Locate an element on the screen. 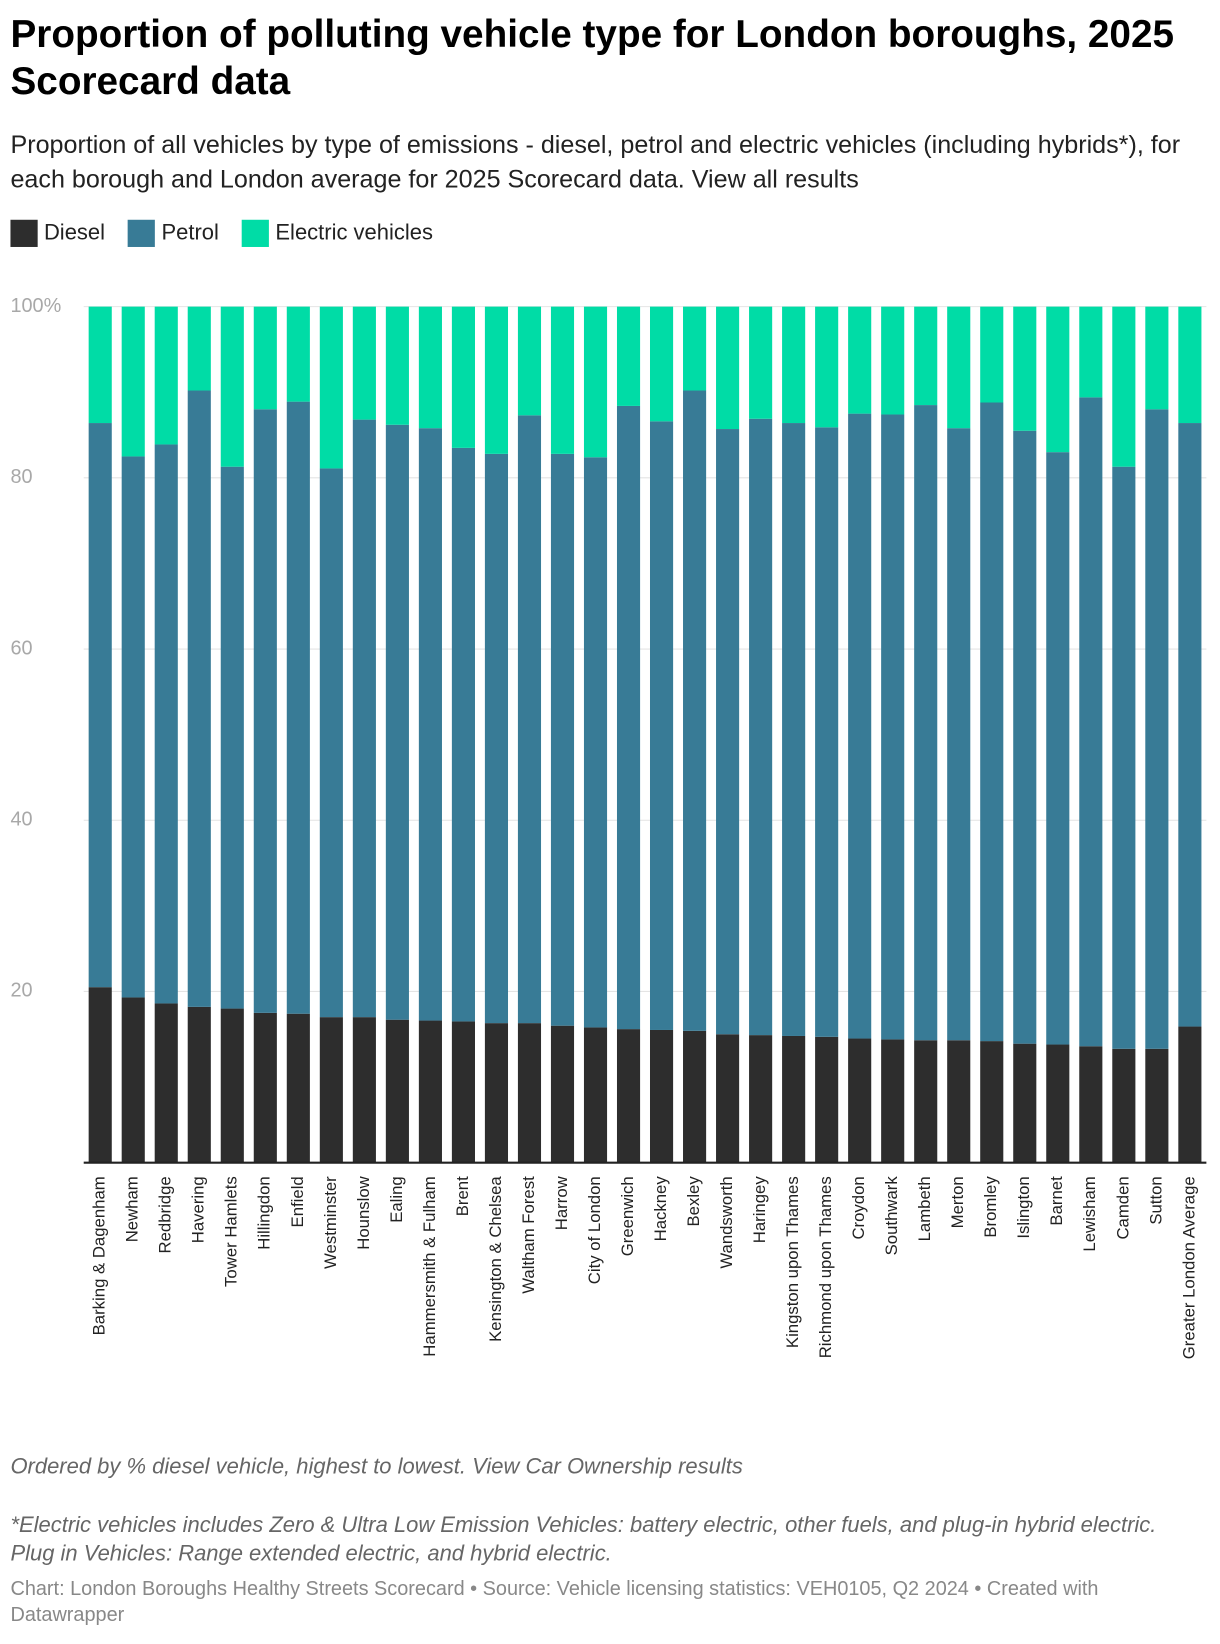  x-tick-label: Harrow is located at coordinates (561, 1202).